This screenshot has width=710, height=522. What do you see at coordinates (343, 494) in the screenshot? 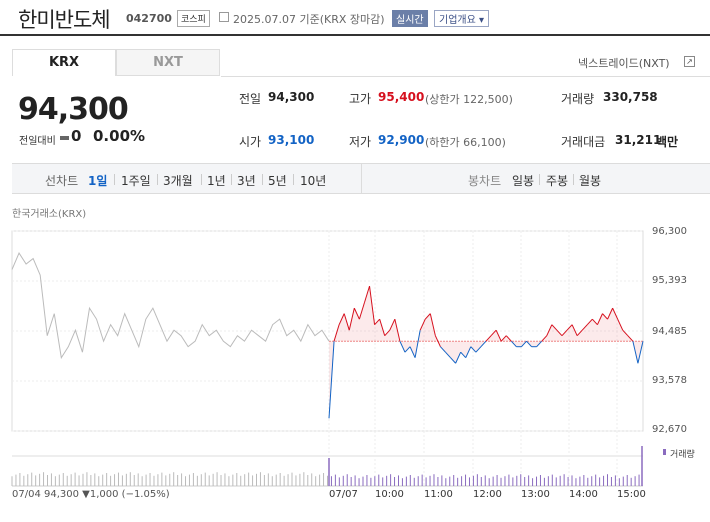
I see `x-tick: 07/07` at bounding box center [343, 494].